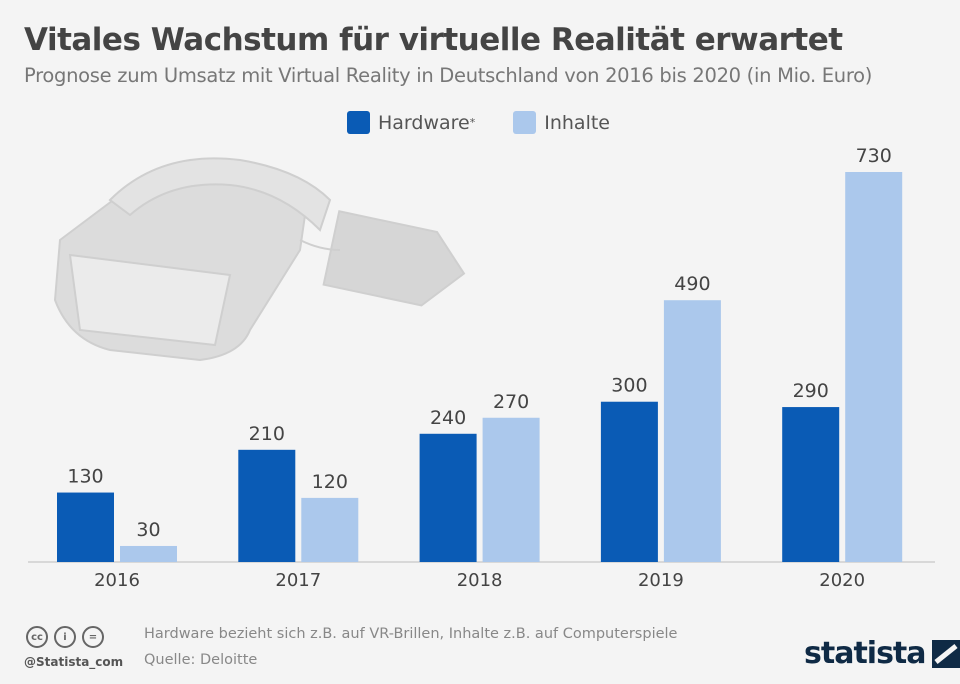 Image resolution: width=960 pixels, height=684 pixels. I want to click on creative-commons-icons: cc i =, so click(65, 637).